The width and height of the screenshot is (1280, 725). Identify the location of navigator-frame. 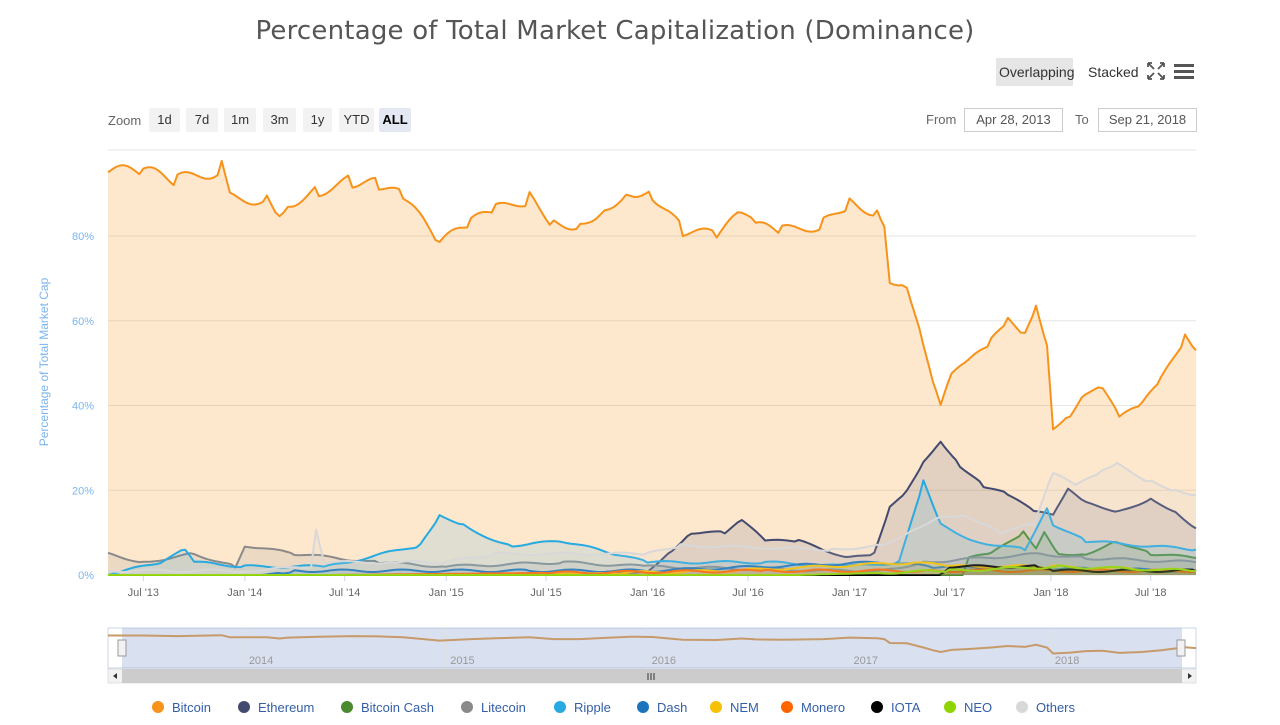
(652, 648).